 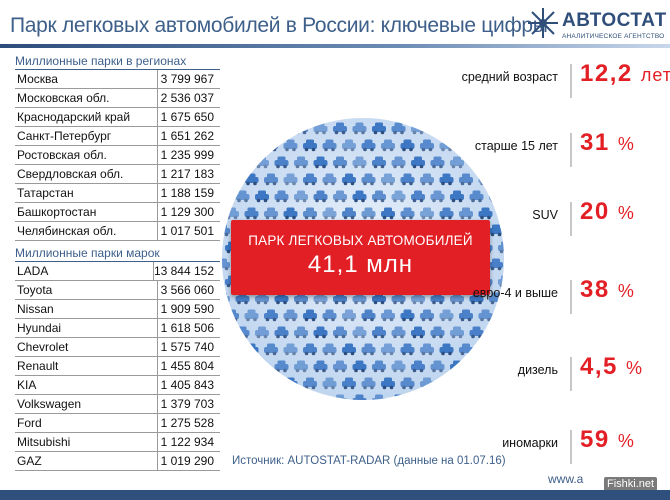 I want to click on autostat-logo: АВТОСТАТ АНАЛИТИЧЕСКОЕ АГЕНТСТВО, so click(x=596, y=25).